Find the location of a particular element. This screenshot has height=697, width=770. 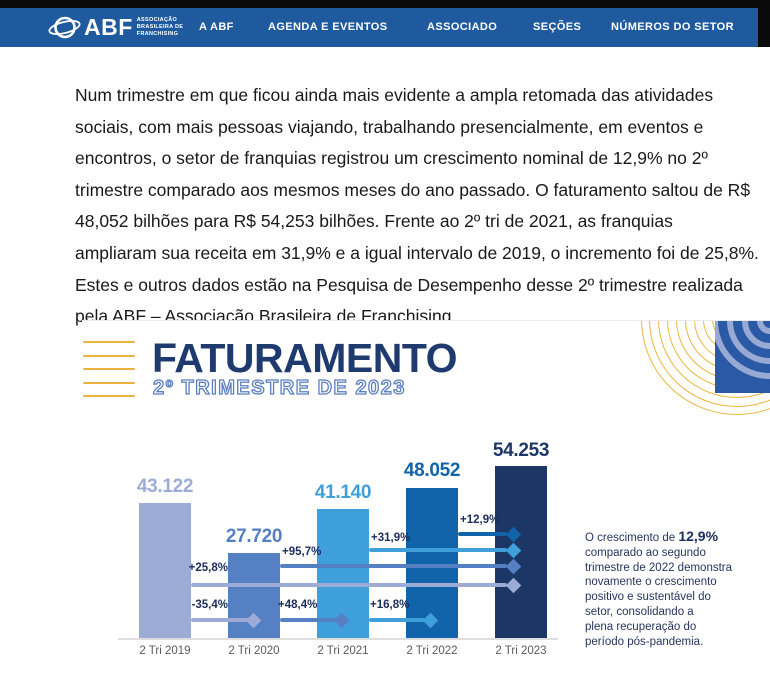

bar-2tri2023 is located at coordinates (521, 552).